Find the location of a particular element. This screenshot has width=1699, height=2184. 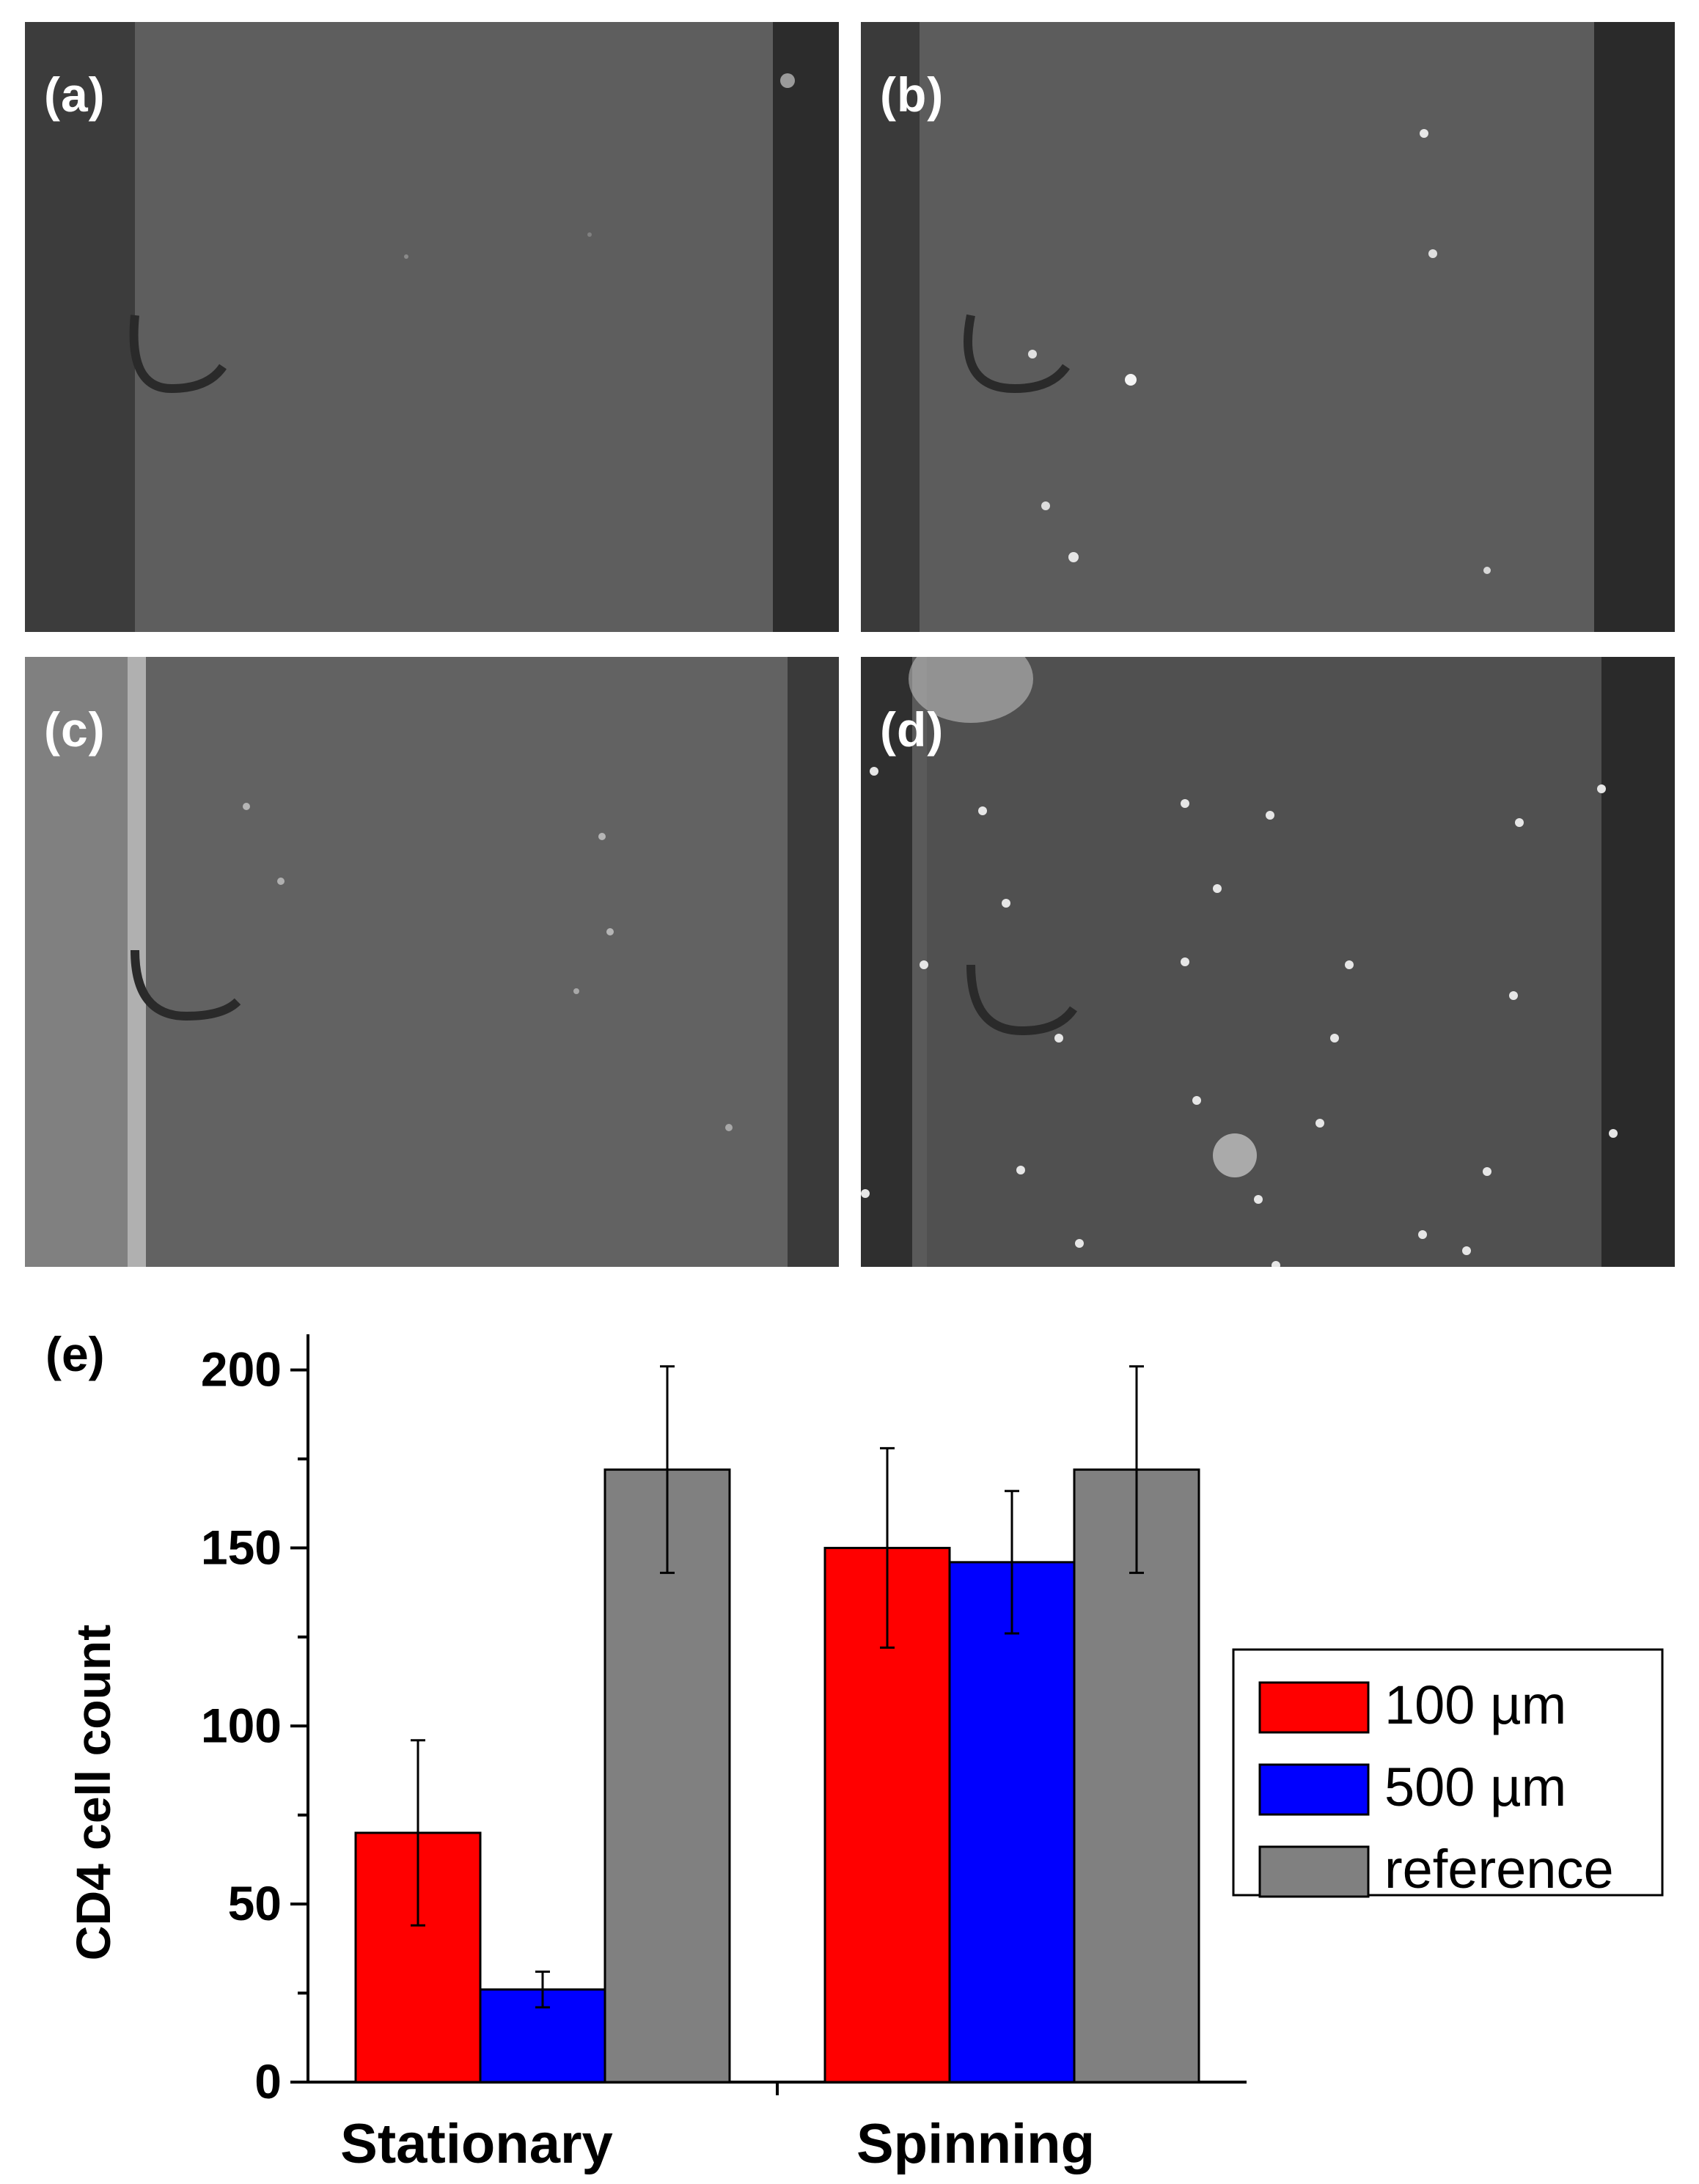

micrograph-c-image is located at coordinates (432, 962).